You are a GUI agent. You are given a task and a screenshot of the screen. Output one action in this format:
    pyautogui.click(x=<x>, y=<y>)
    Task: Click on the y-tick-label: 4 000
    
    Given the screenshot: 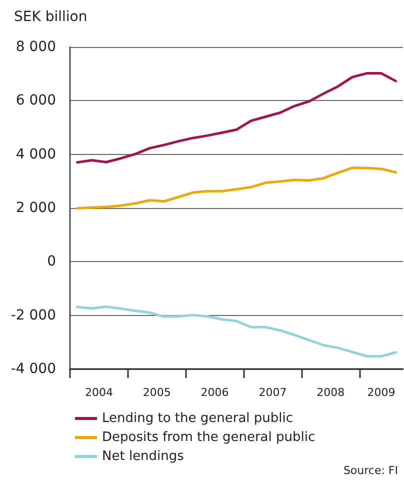 What is the action you would take?
    pyautogui.click(x=36, y=154)
    